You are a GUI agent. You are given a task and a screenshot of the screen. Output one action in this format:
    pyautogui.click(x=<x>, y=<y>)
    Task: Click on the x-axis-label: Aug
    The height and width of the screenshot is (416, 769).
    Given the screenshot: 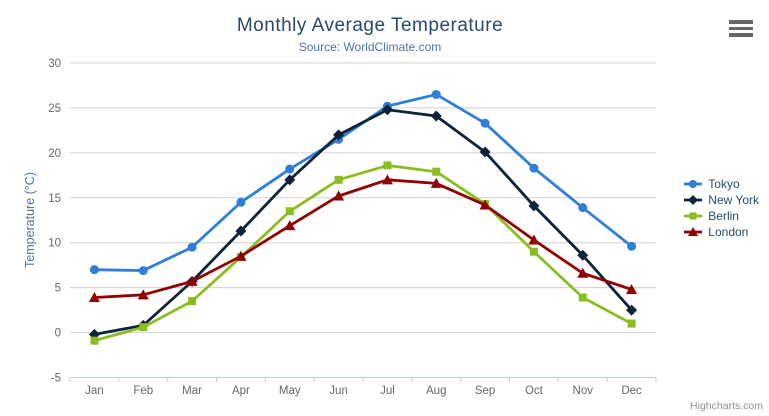 What is the action you would take?
    pyautogui.click(x=436, y=391)
    